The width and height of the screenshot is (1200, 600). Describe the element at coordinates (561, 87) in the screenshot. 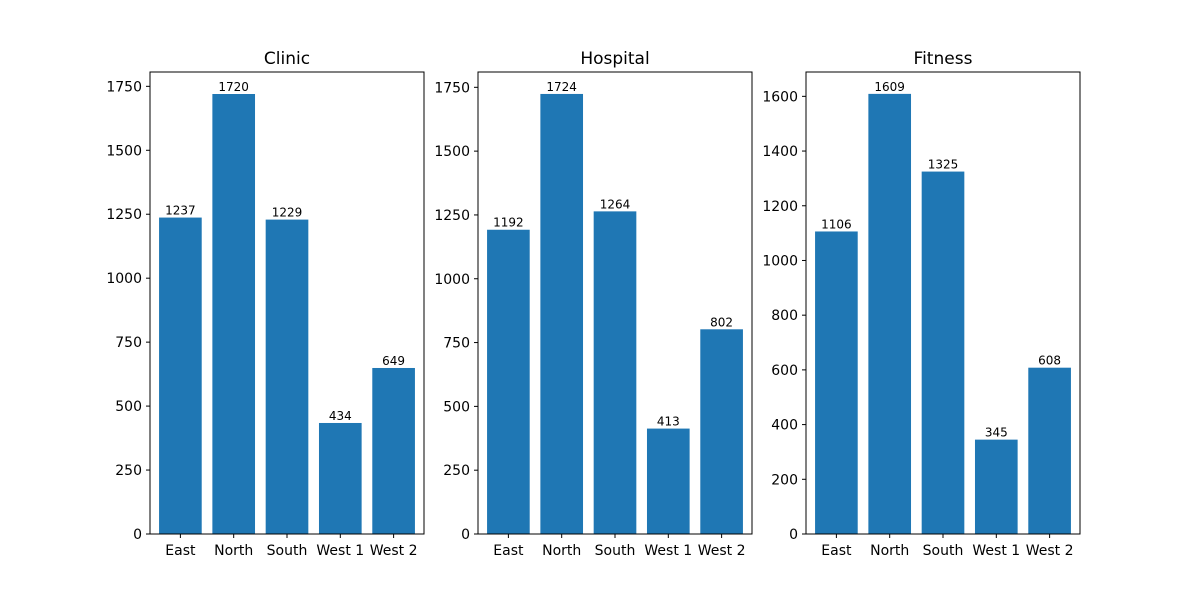

I see `bar-value-label: 1724` at that location.